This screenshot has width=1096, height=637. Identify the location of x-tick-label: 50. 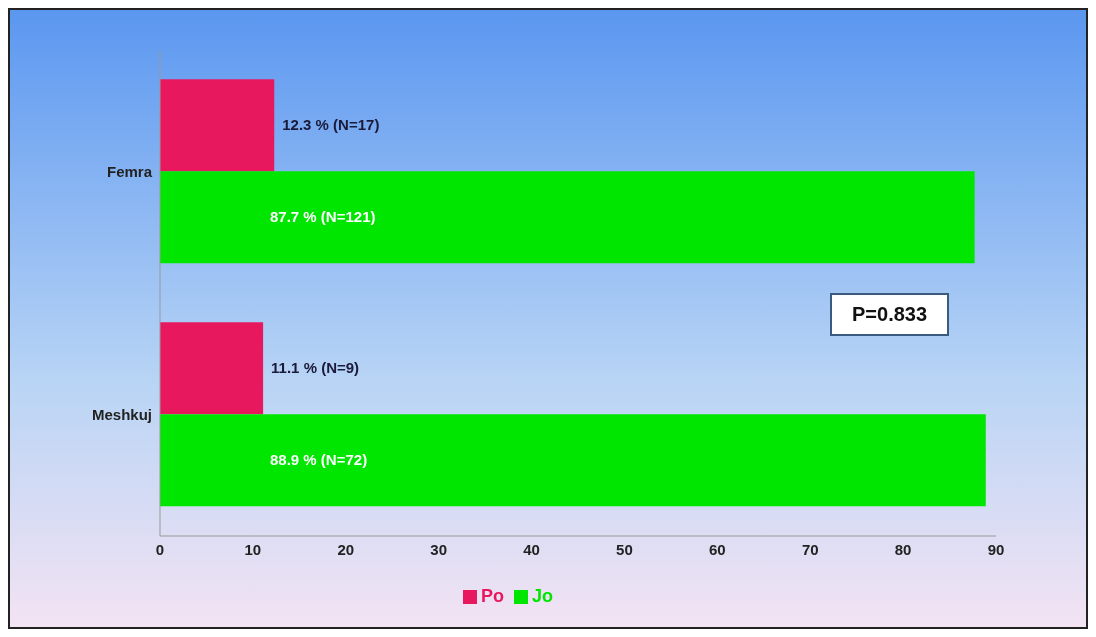
(624, 549).